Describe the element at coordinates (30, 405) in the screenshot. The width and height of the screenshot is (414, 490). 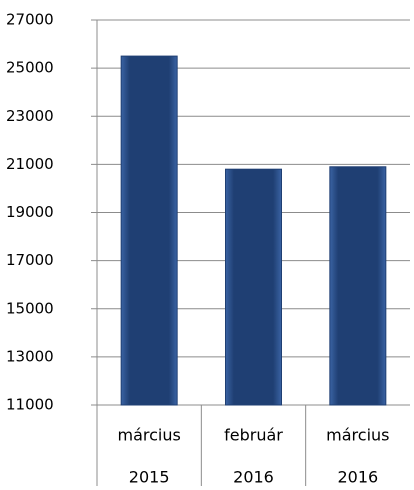
I see `y-tick-label: 11000` at that location.